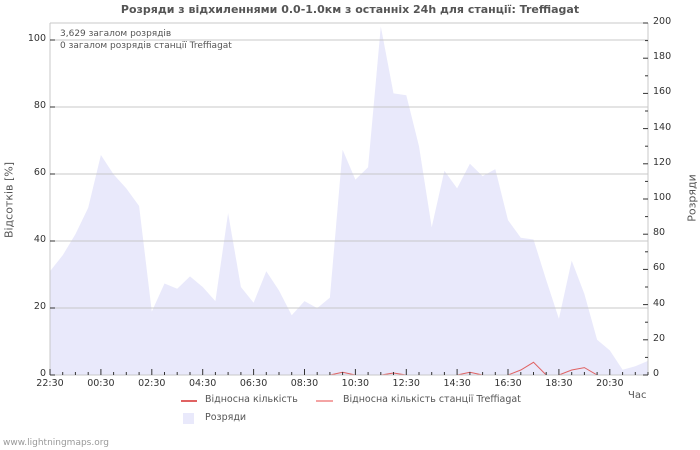 This screenshot has height=450, width=700. I want to click on left-axis-label: 80, so click(39, 105).